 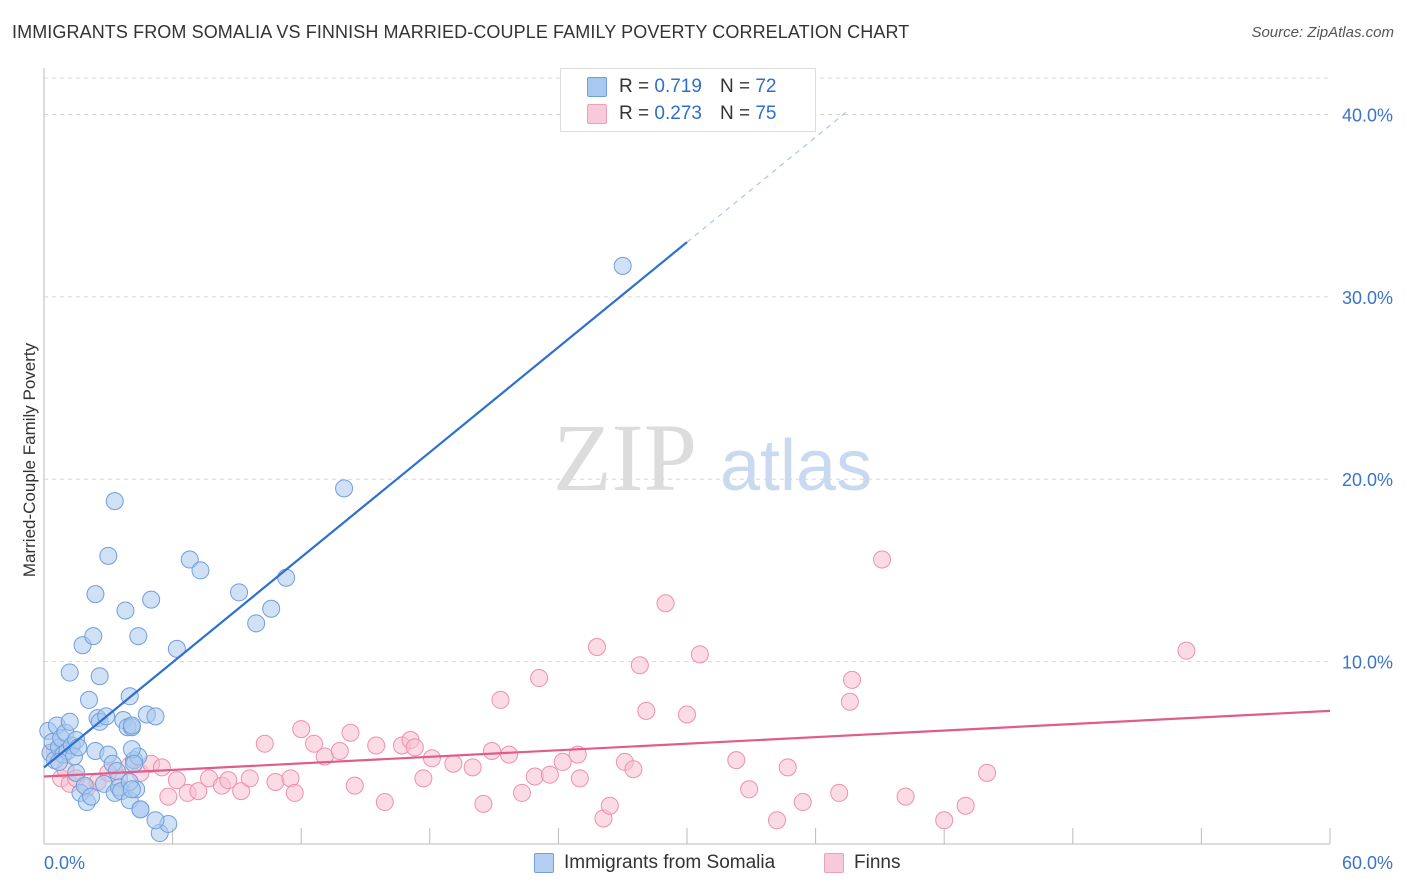 What do you see at coordinates (1367, 115) in the screenshot?
I see `y-tick-label: 40.0%` at bounding box center [1367, 115].